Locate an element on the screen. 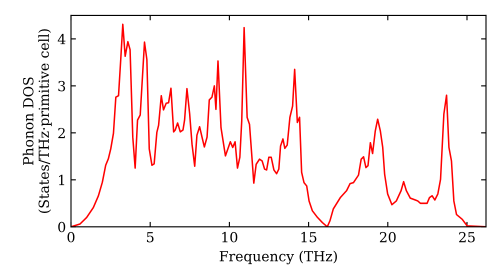 This screenshot has width=500, height=280. x-tick-label: 10 is located at coordinates (230, 237).